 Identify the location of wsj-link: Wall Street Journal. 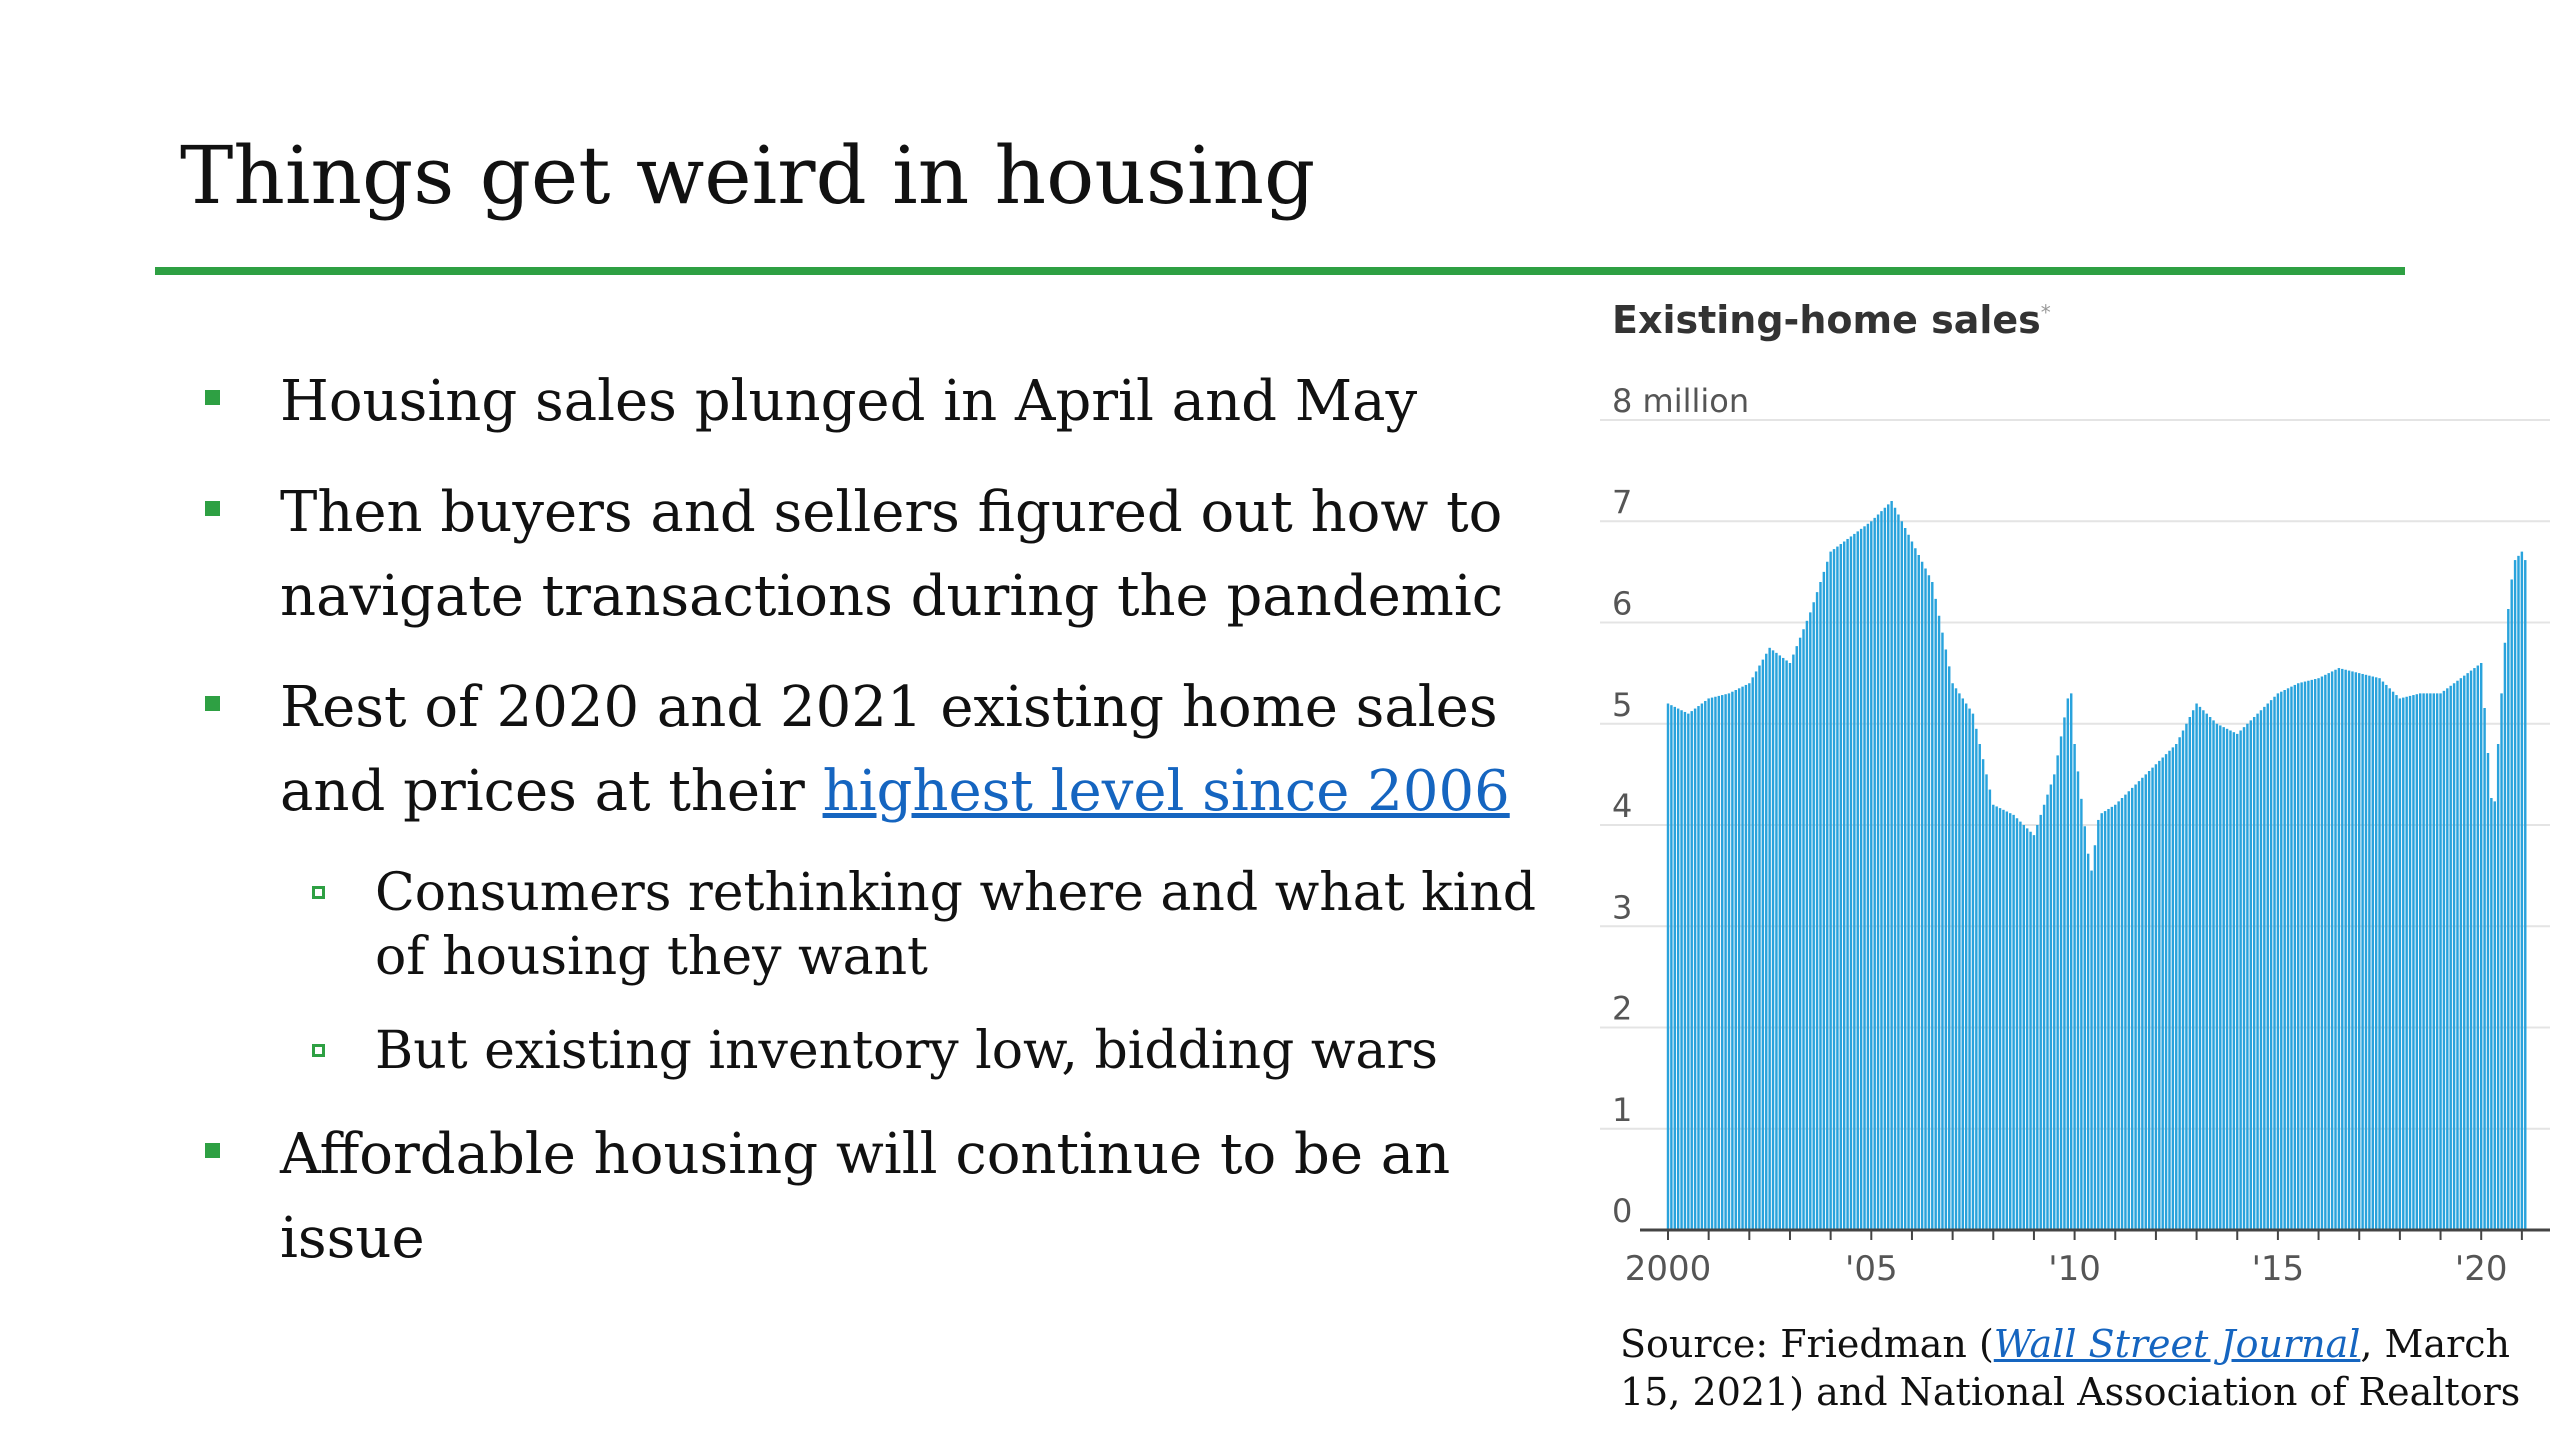
(2177, 1344).